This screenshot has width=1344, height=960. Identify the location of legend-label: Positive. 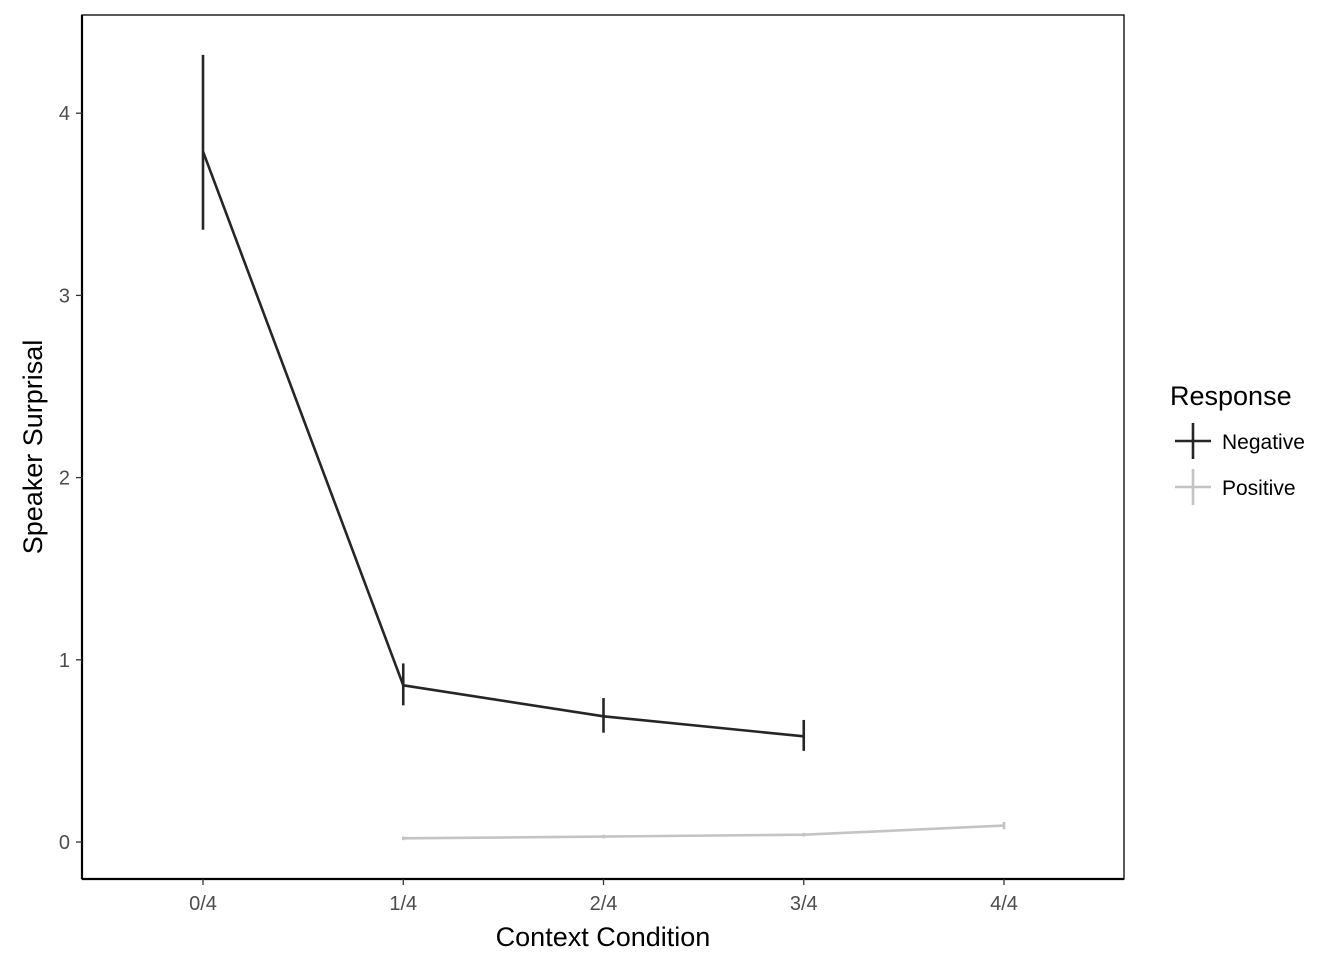
(1259, 488).